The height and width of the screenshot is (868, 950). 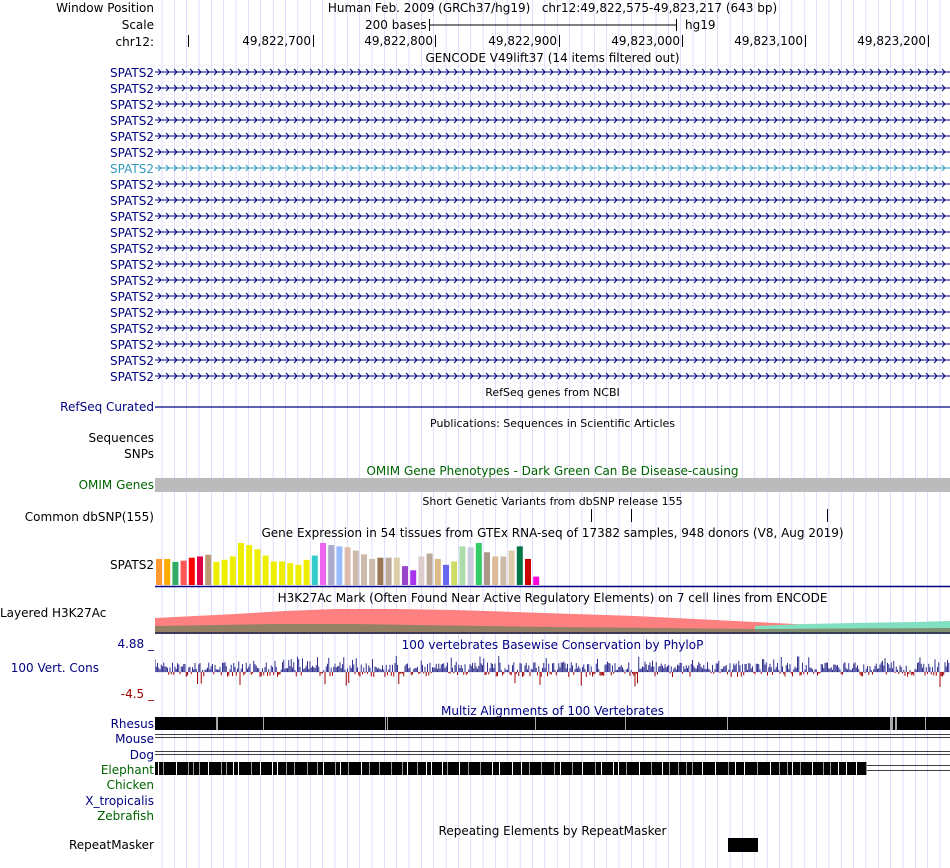 I want to click on species-label: Chicken, so click(x=130, y=785).